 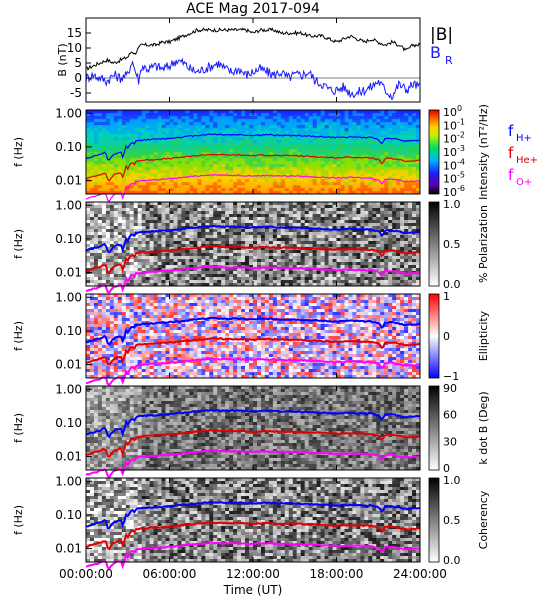 What do you see at coordinates (434, 428) in the screenshot?
I see `colorbar-kdotb` at bounding box center [434, 428].